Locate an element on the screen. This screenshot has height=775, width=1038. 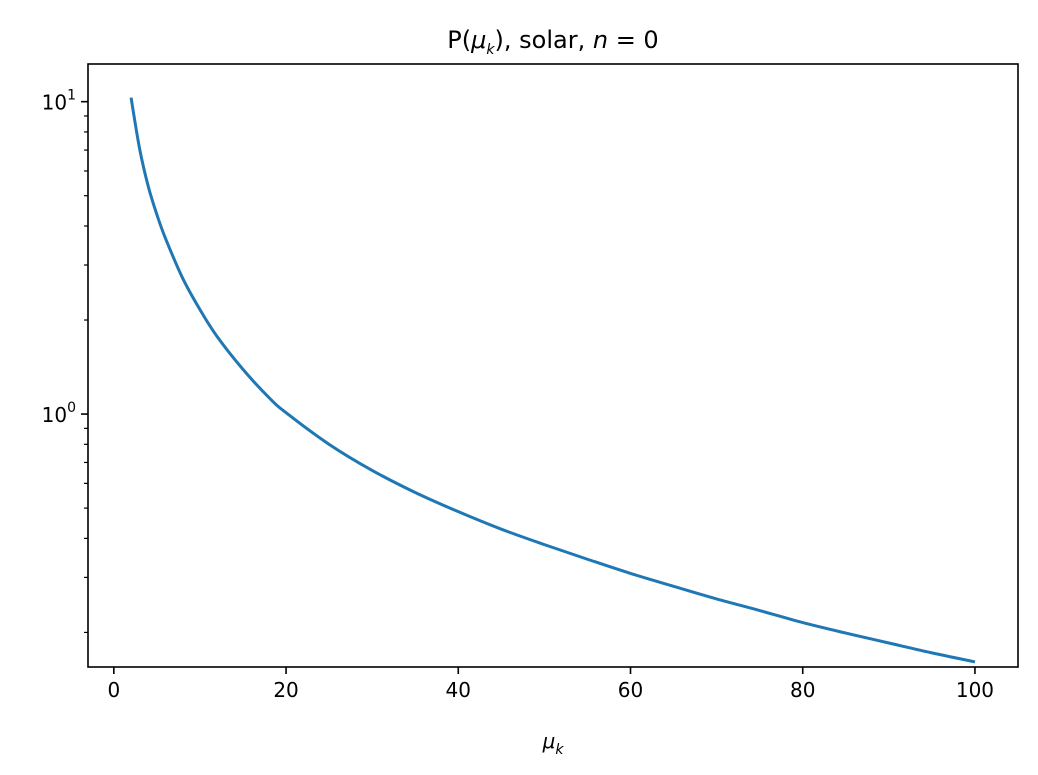
x-tick-label: 60 is located at coordinates (630, 690).